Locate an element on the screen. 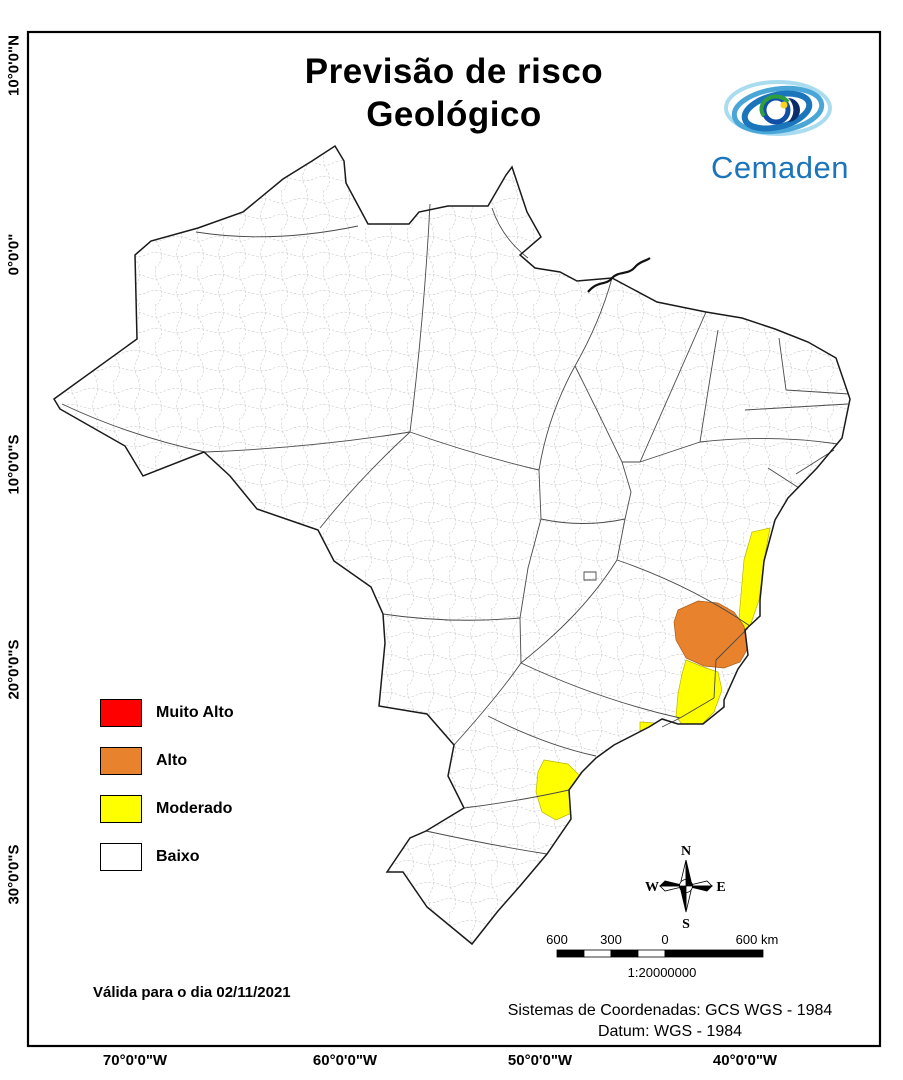 This screenshot has height=1080, width=903. legend-item-alto: Alto is located at coordinates (167, 760).